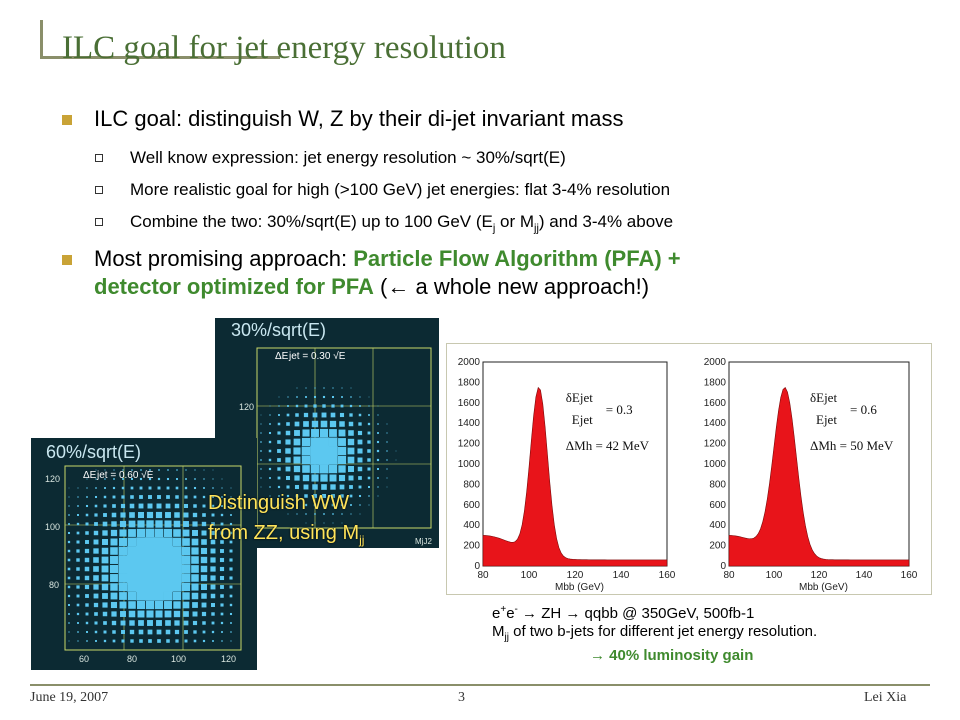 The height and width of the screenshot is (720, 960). What do you see at coordinates (282, 356) in the screenshot?
I see `inner-formula: ΔE` at bounding box center [282, 356].